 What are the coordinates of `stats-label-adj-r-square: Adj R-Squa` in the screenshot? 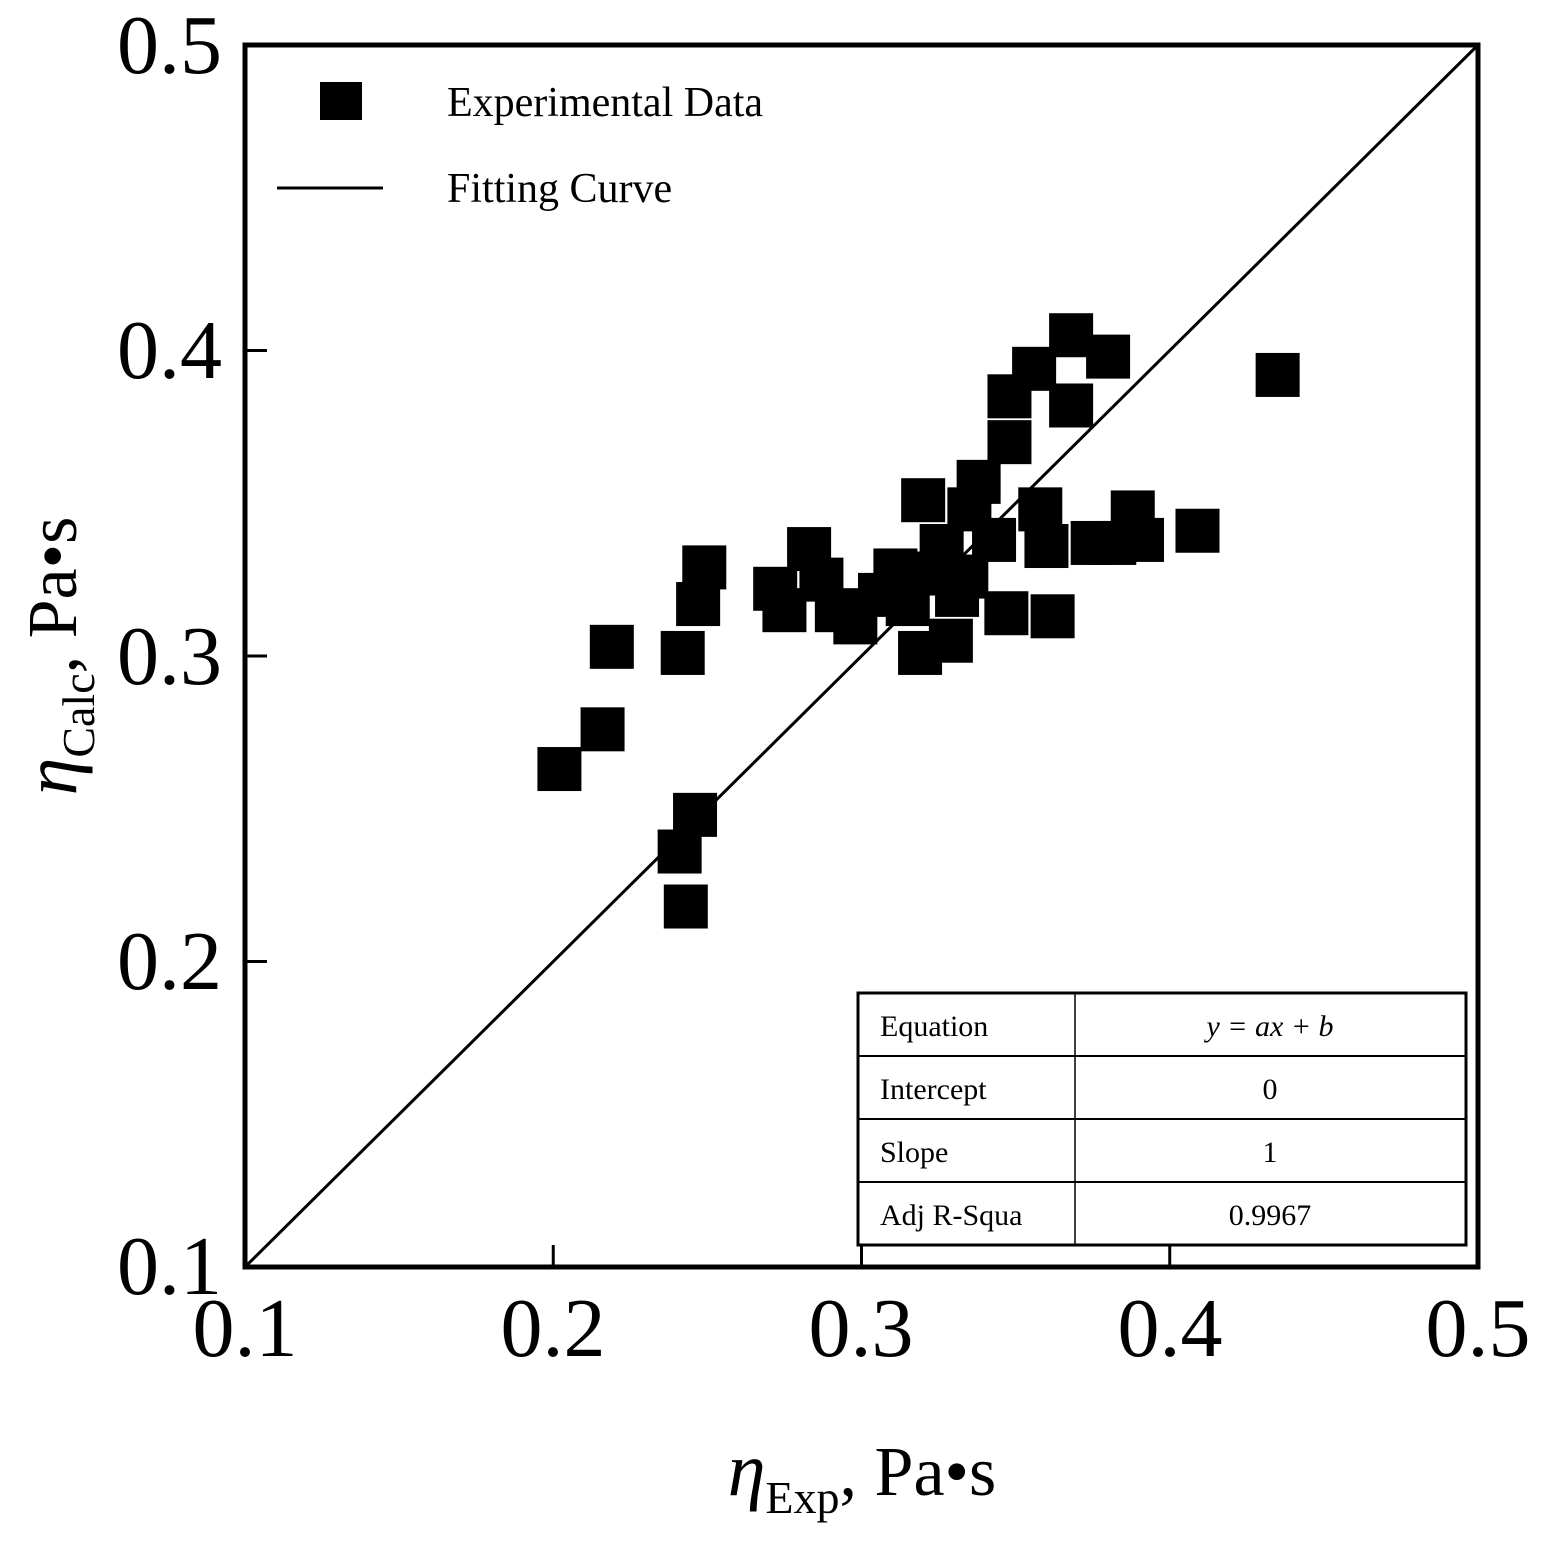 It's located at (951, 1215).